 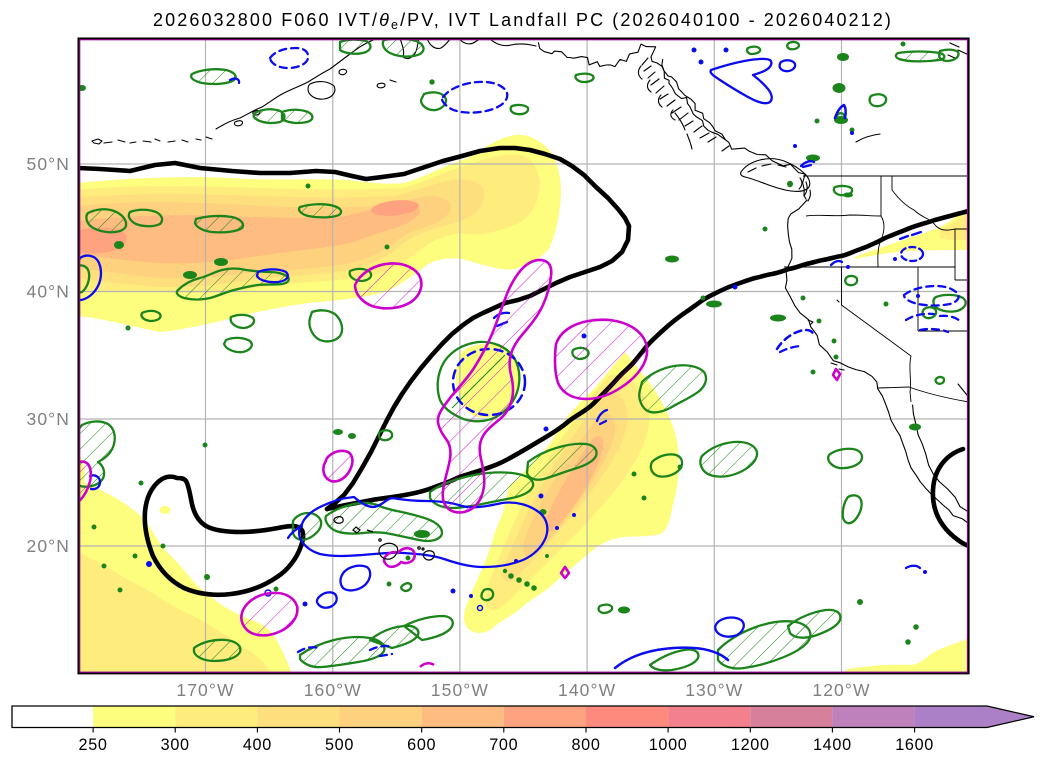 I want to click on svg-text: 600, so click(x=421, y=745).